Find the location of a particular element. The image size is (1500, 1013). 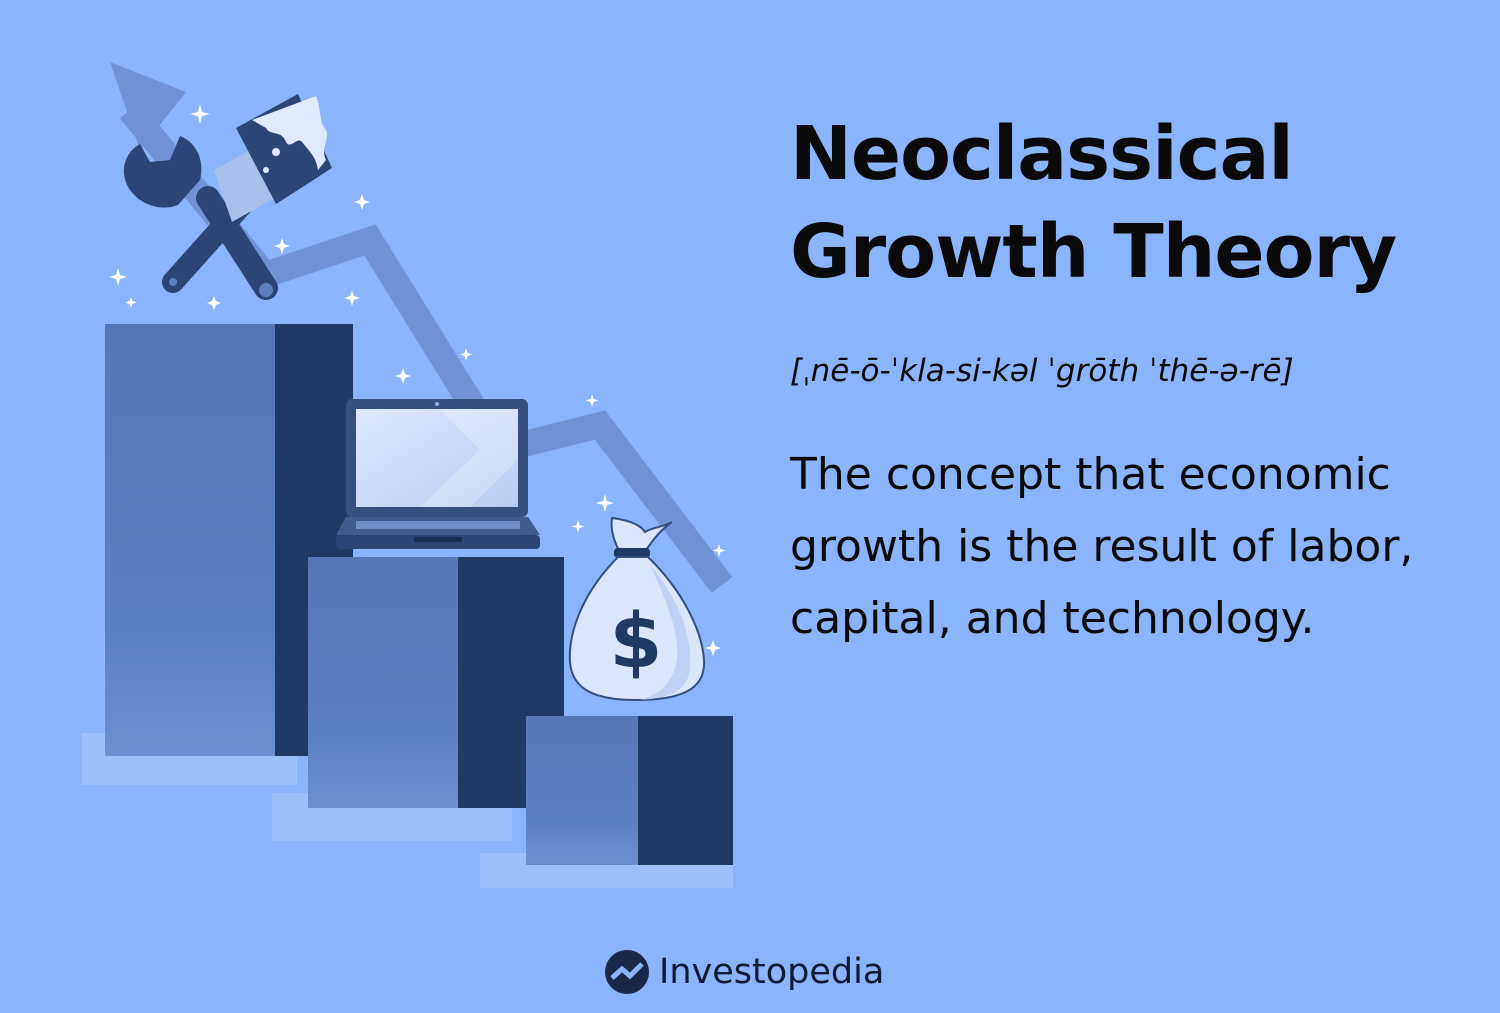

title-line-1: Neoclassical is located at coordinates (1042, 154).